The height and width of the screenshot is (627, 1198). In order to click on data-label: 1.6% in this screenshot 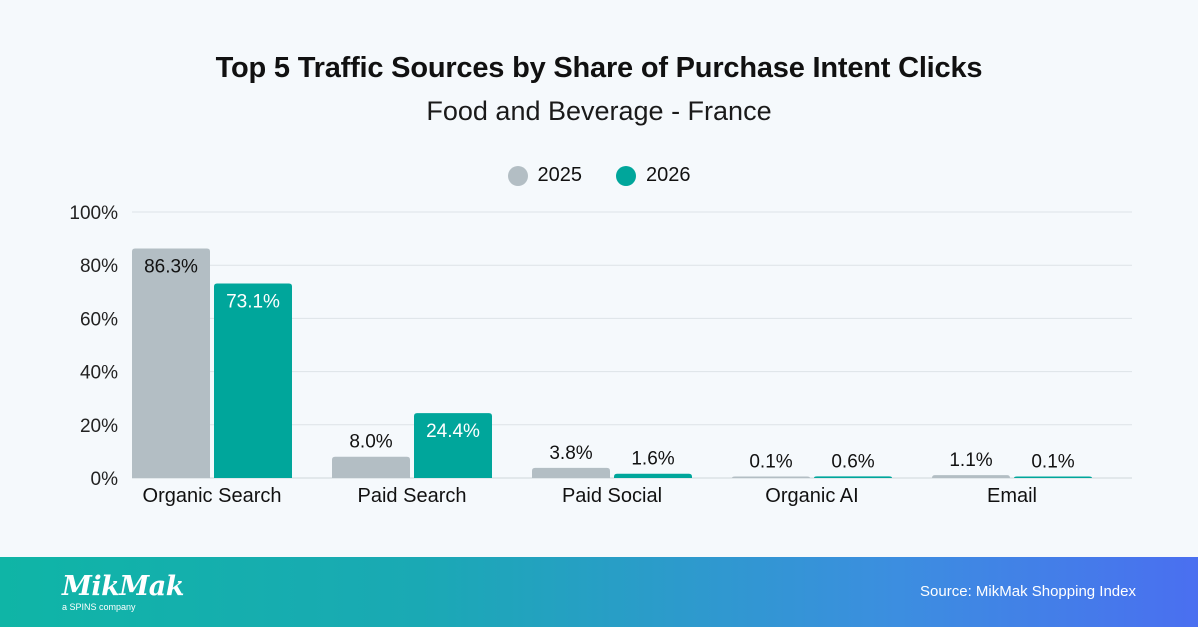, I will do `click(652, 459)`.